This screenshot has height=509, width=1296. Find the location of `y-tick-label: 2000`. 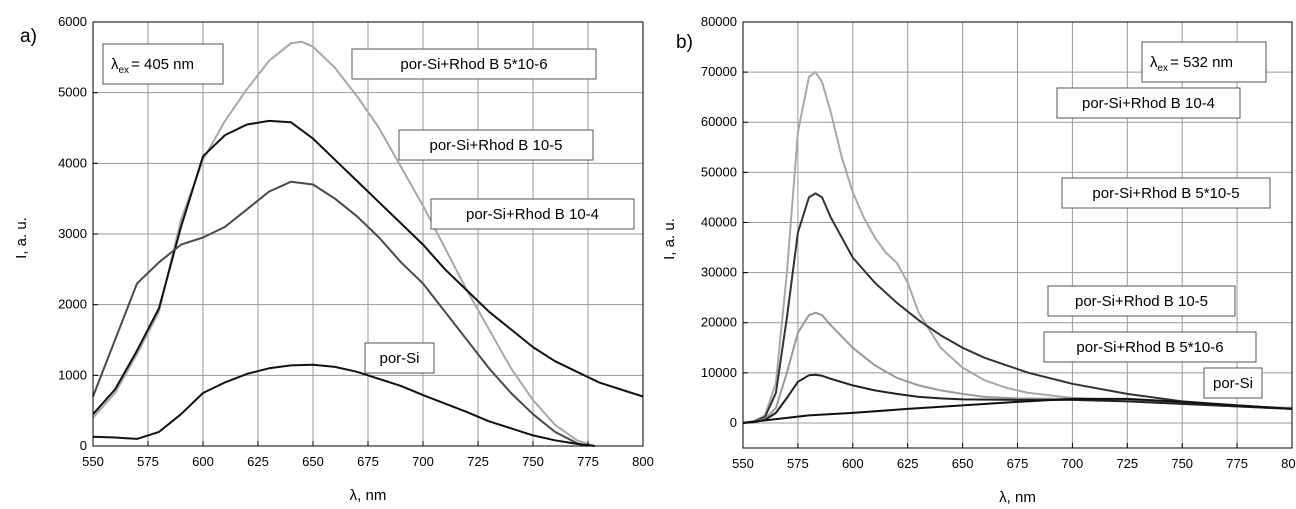

y-tick-label: 2000 is located at coordinates (72, 304).